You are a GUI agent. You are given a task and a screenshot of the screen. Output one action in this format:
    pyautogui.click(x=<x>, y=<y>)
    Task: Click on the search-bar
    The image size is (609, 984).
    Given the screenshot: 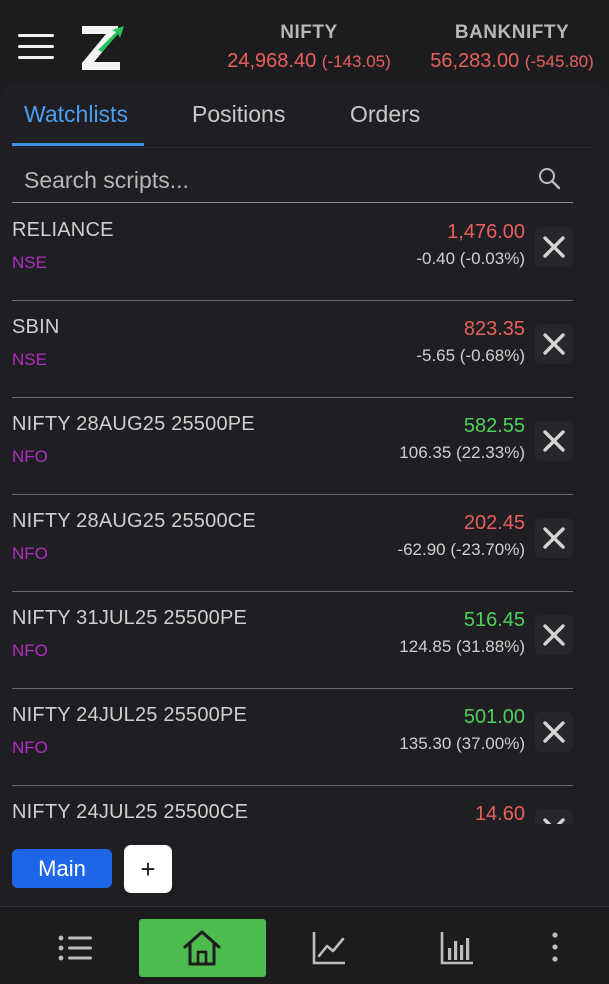 What is the action you would take?
    pyautogui.click(x=292, y=182)
    